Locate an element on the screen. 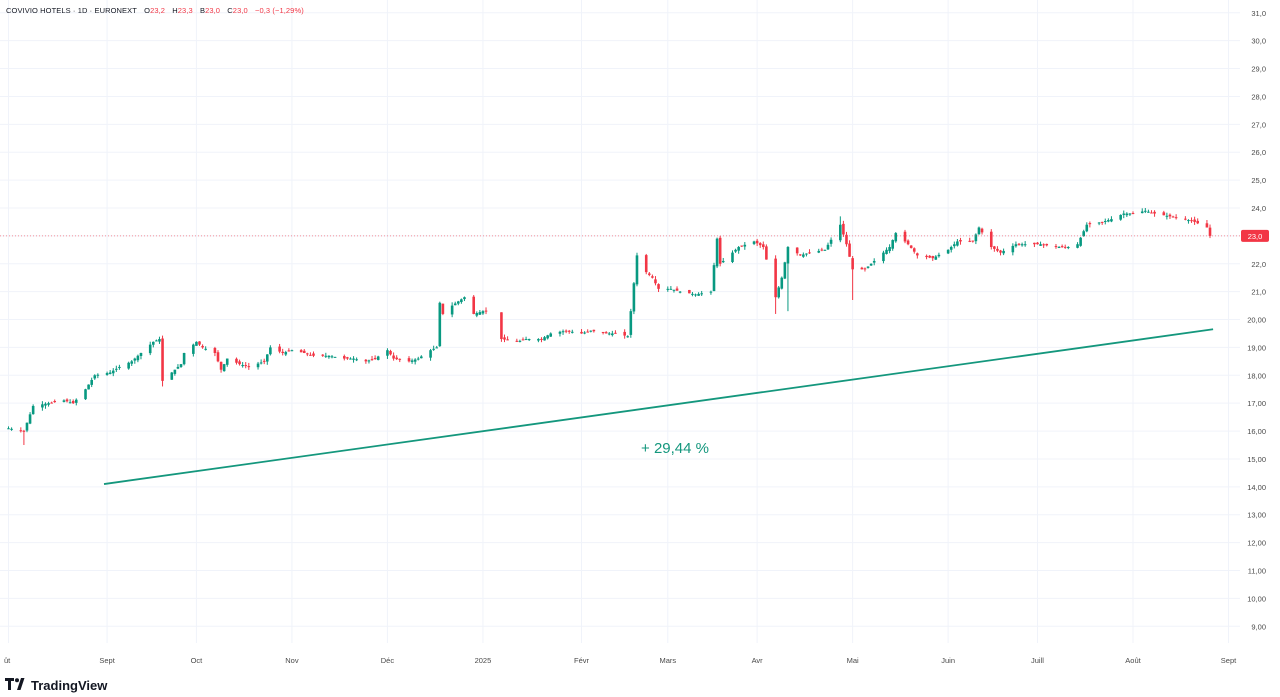 The image size is (1280, 697). x-tick-label: ût is located at coordinates (7, 660).